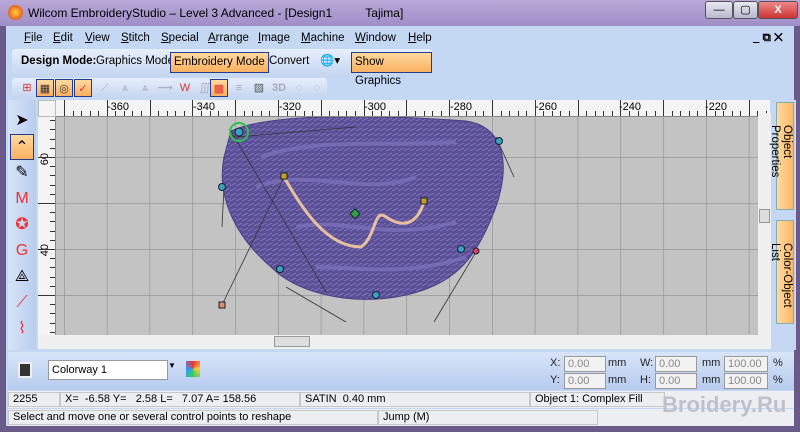 The width and height of the screenshot is (800, 432). Describe the element at coordinates (22, 147) in the screenshot. I see `reshape-icon: ⌃` at that location.